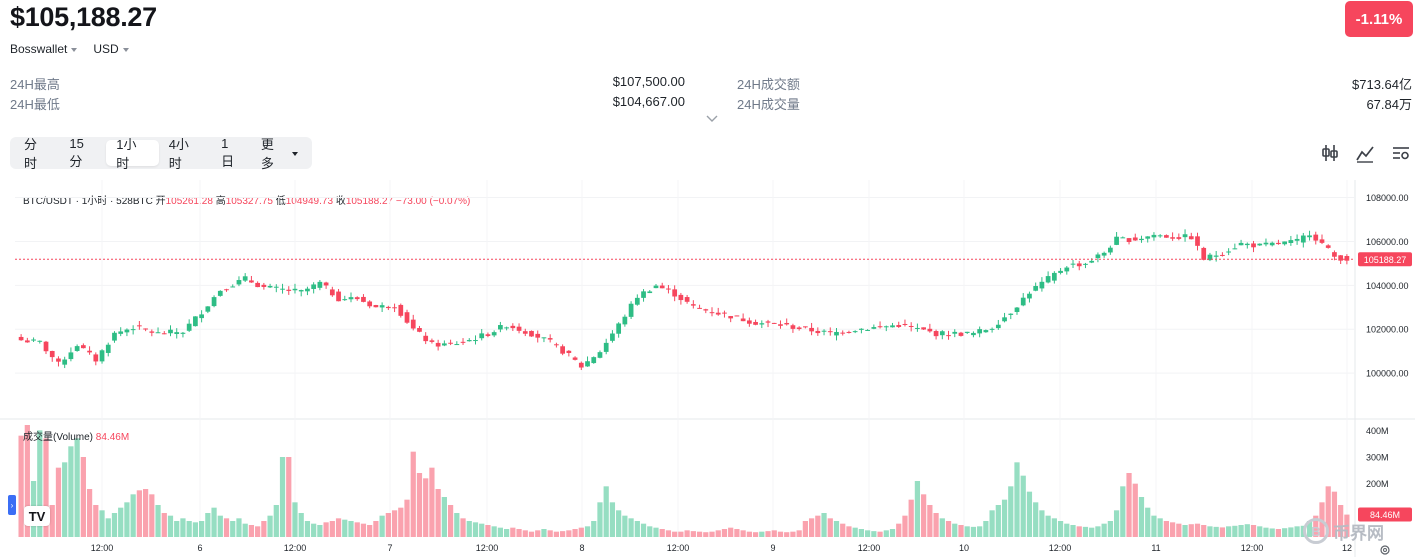 The width and height of the screenshot is (1415, 557). I want to click on settings-icon, so click(1401, 153).